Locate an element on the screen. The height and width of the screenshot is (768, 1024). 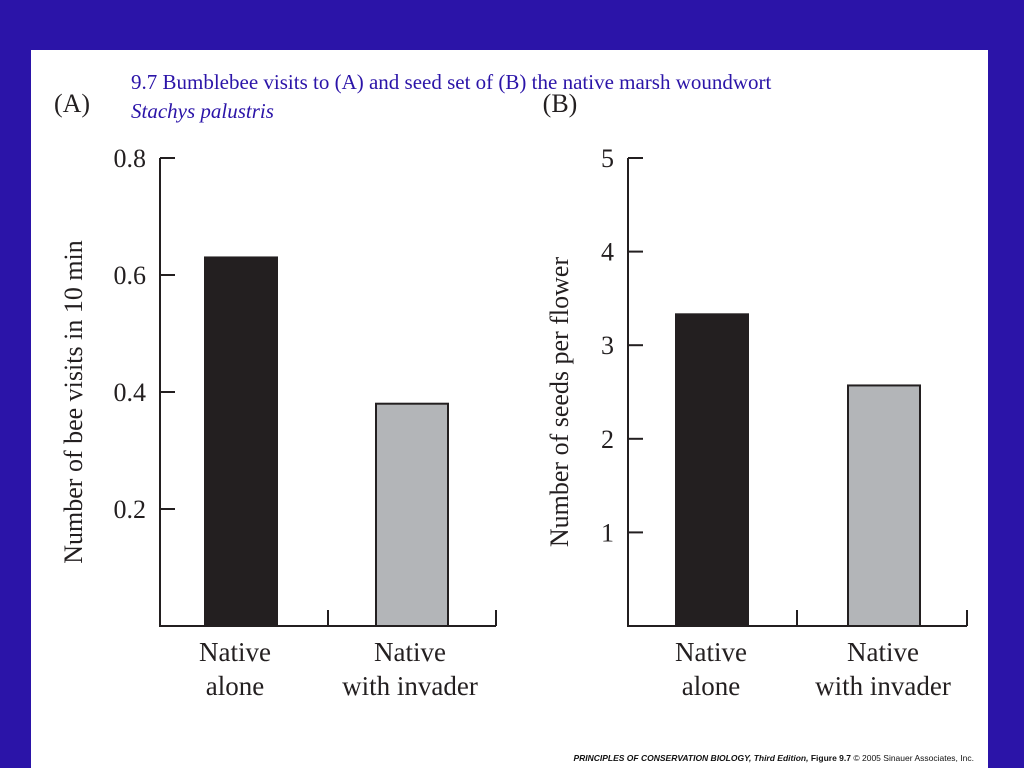
chart-b-y-tick-label: 3 is located at coordinates (607, 345).